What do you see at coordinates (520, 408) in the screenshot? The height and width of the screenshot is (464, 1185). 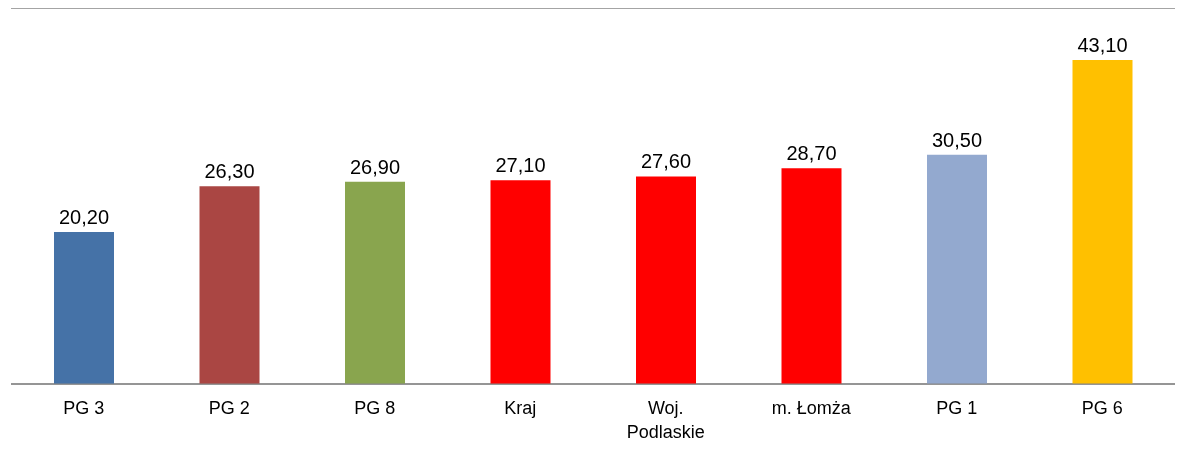 I see `x-tick-label: Kraj` at bounding box center [520, 408].